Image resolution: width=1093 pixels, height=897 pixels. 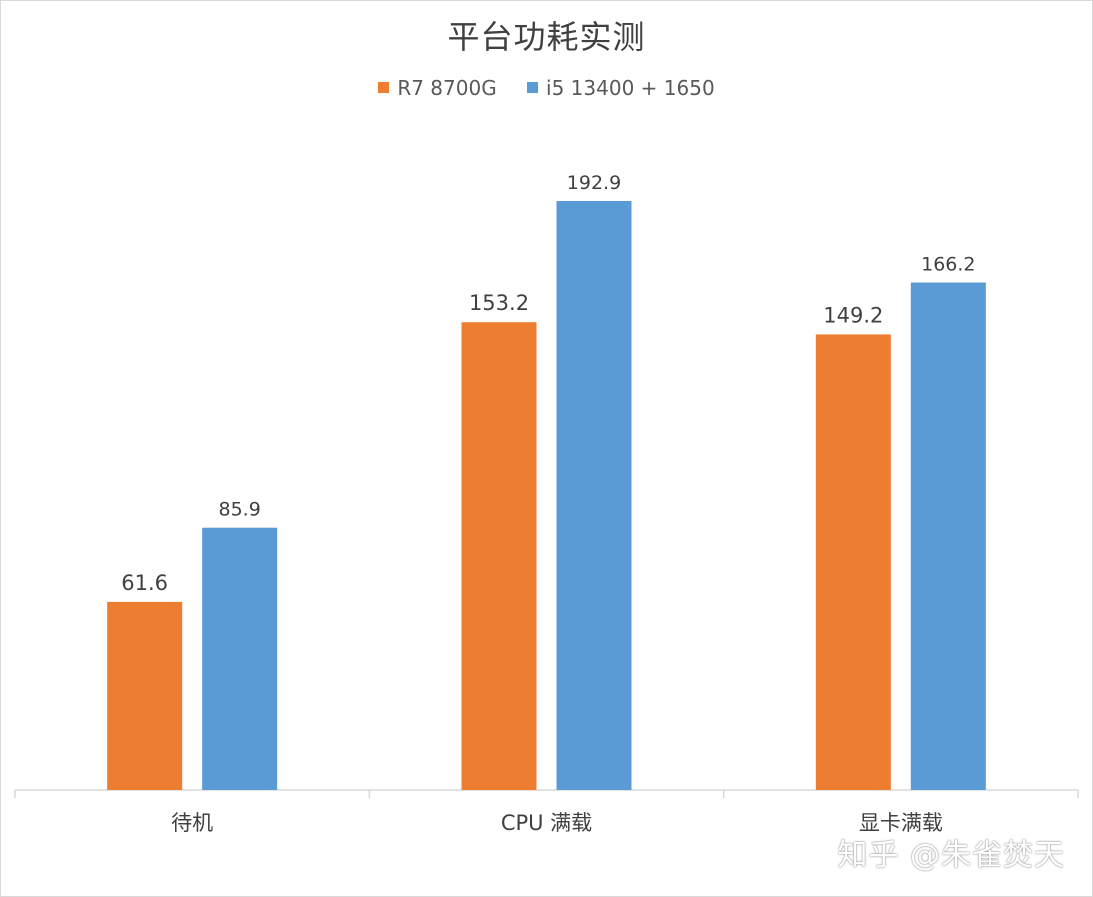 I want to click on x-tick-label: 显卡满载, so click(x=901, y=823).